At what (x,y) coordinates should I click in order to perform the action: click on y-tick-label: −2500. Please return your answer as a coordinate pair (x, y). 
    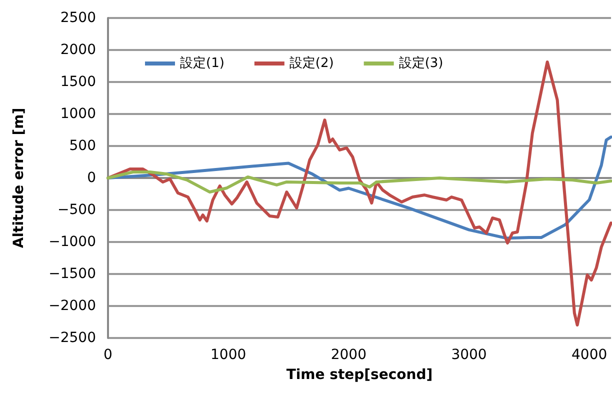
    Looking at the image, I should click on (72, 338).